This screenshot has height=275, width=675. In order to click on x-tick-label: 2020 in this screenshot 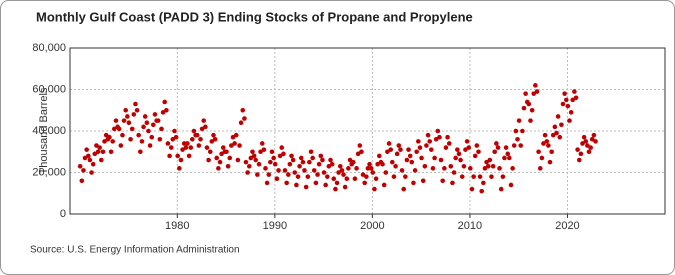, I will do `click(567, 226)`.